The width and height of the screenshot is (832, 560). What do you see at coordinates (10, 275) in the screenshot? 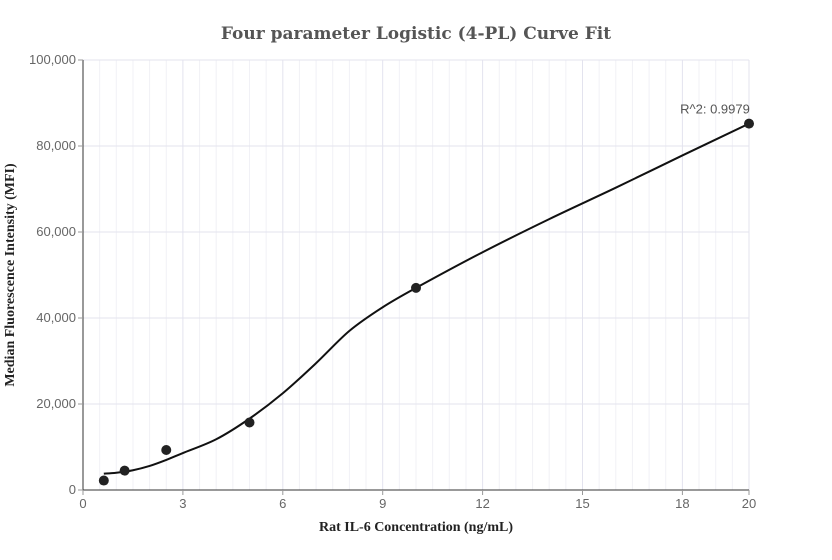
I see `y-axis-title: Median Fluorescence Intensity (MFI)` at bounding box center [10, 275].